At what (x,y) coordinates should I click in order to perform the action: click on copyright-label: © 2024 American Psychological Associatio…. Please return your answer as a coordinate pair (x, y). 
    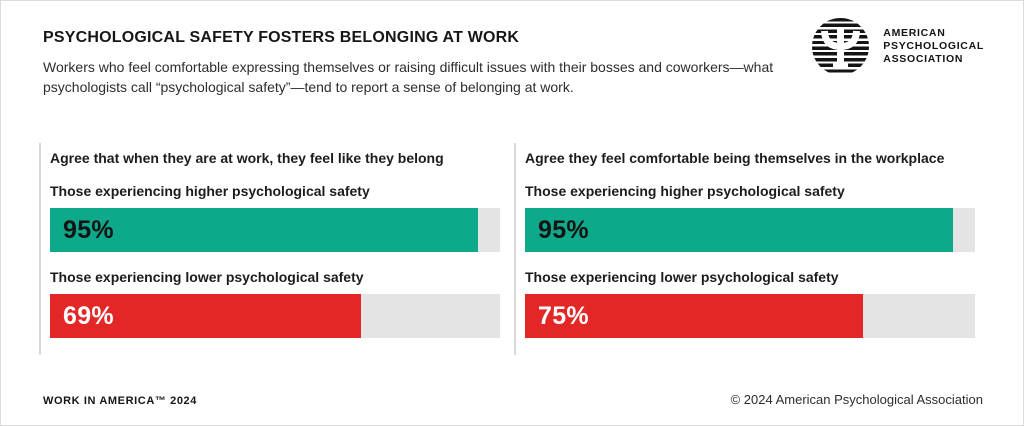
    Looking at the image, I should click on (856, 399).